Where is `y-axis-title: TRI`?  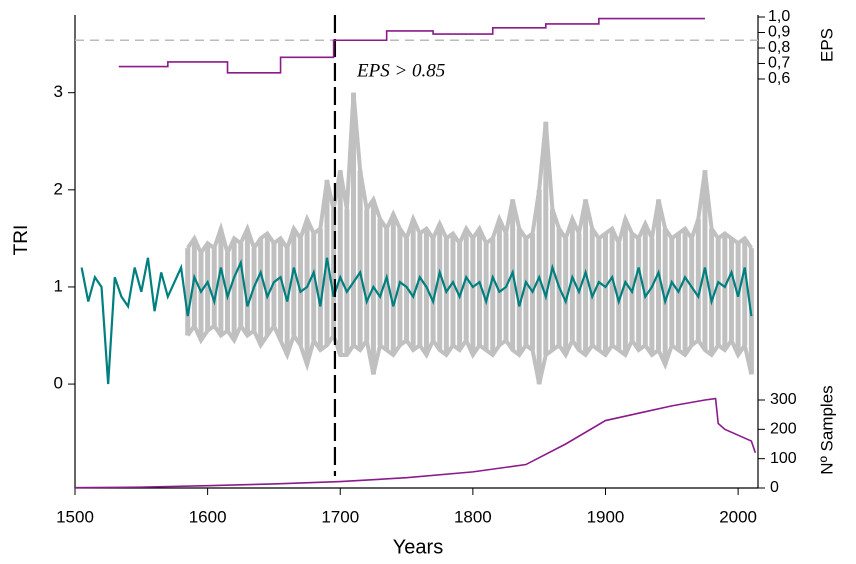
y-axis-title: TRI is located at coordinates (21, 240).